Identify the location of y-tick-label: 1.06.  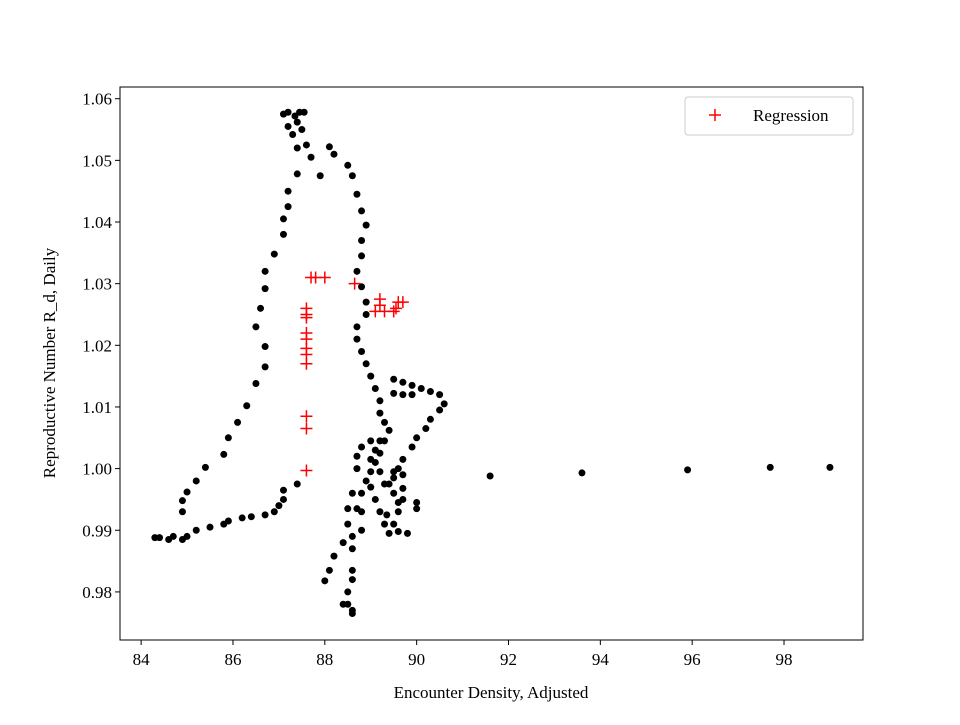
(97, 99).